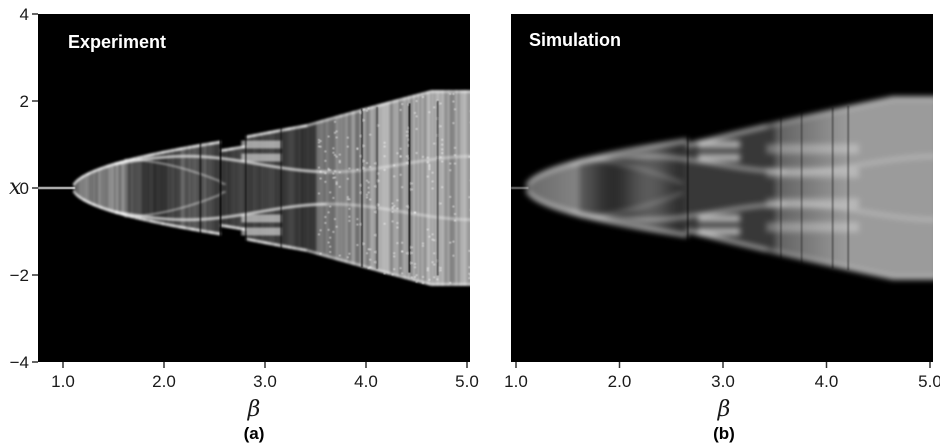 The width and height of the screenshot is (940, 447). I want to click on panel-title-simulation: Simulation, so click(575, 40).